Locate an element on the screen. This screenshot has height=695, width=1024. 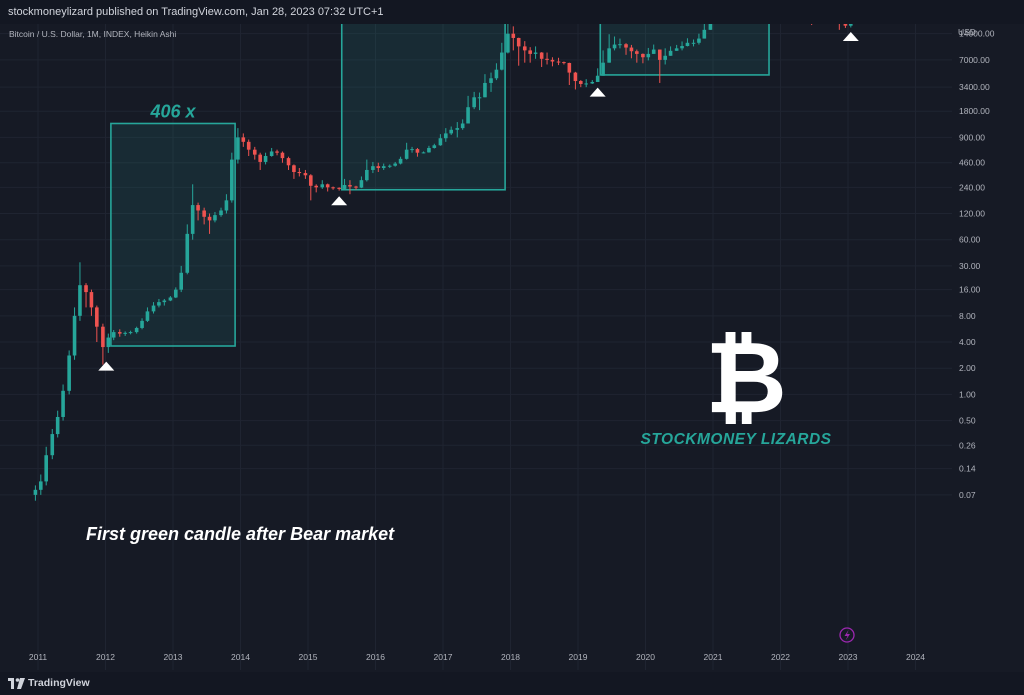
x-tick-label: 2012 is located at coordinates (105, 657).